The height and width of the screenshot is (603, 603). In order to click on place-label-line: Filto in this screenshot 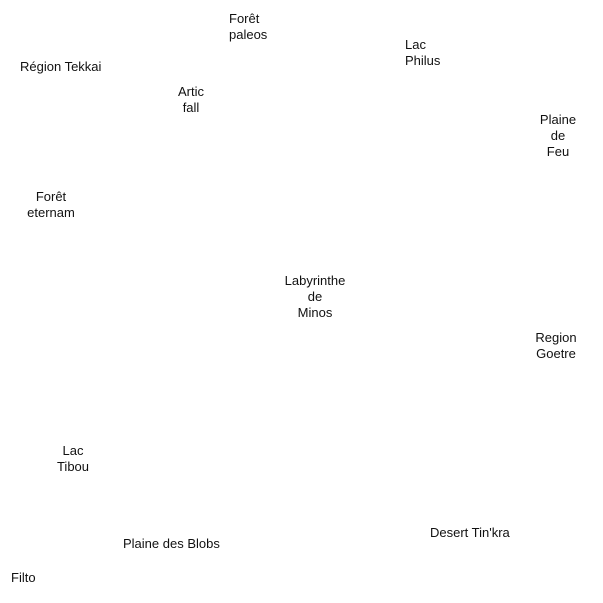, I will do `click(23, 577)`.